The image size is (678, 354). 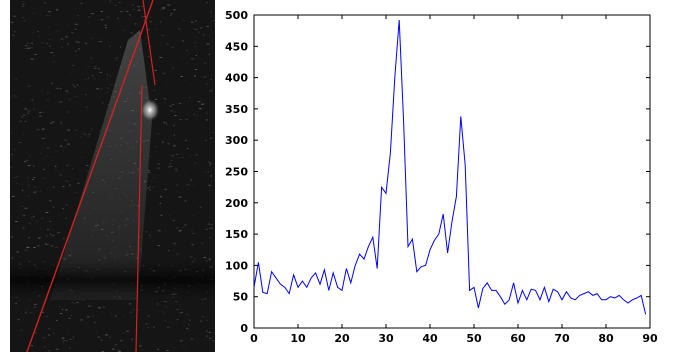 What do you see at coordinates (236, 265) in the screenshot?
I see `y-tick-label: 100` at bounding box center [236, 265].